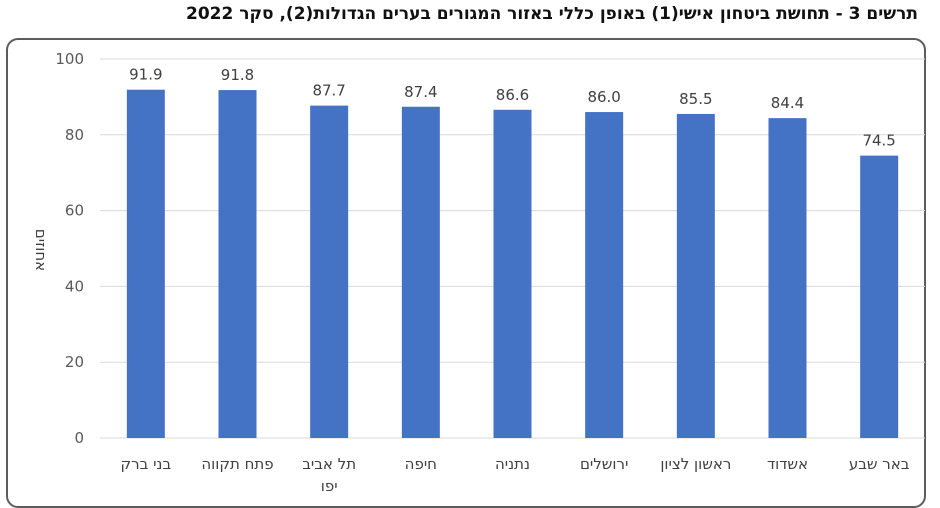  I want to click on category-label-9: באר שבע, so click(879, 464).